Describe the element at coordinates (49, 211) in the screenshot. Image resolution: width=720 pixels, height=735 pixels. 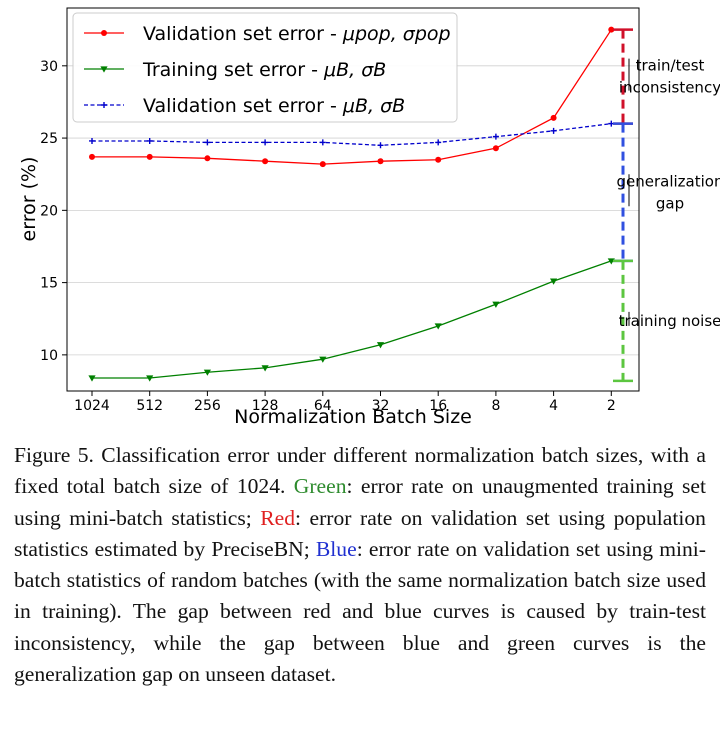
I see `y-tick-label: 20` at that location.